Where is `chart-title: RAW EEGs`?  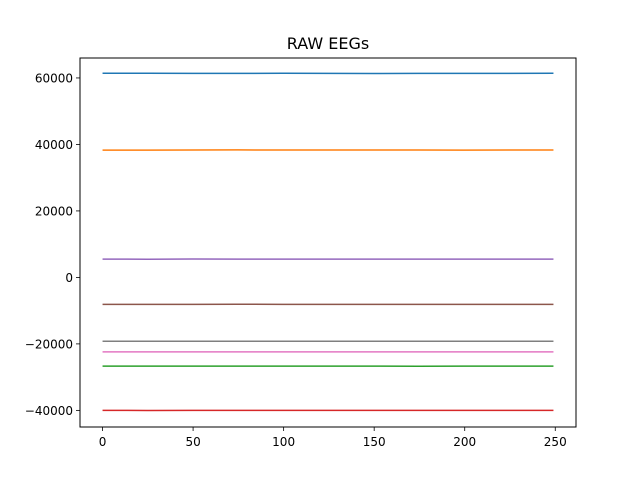
chart-title: RAW EEGs is located at coordinates (328, 43).